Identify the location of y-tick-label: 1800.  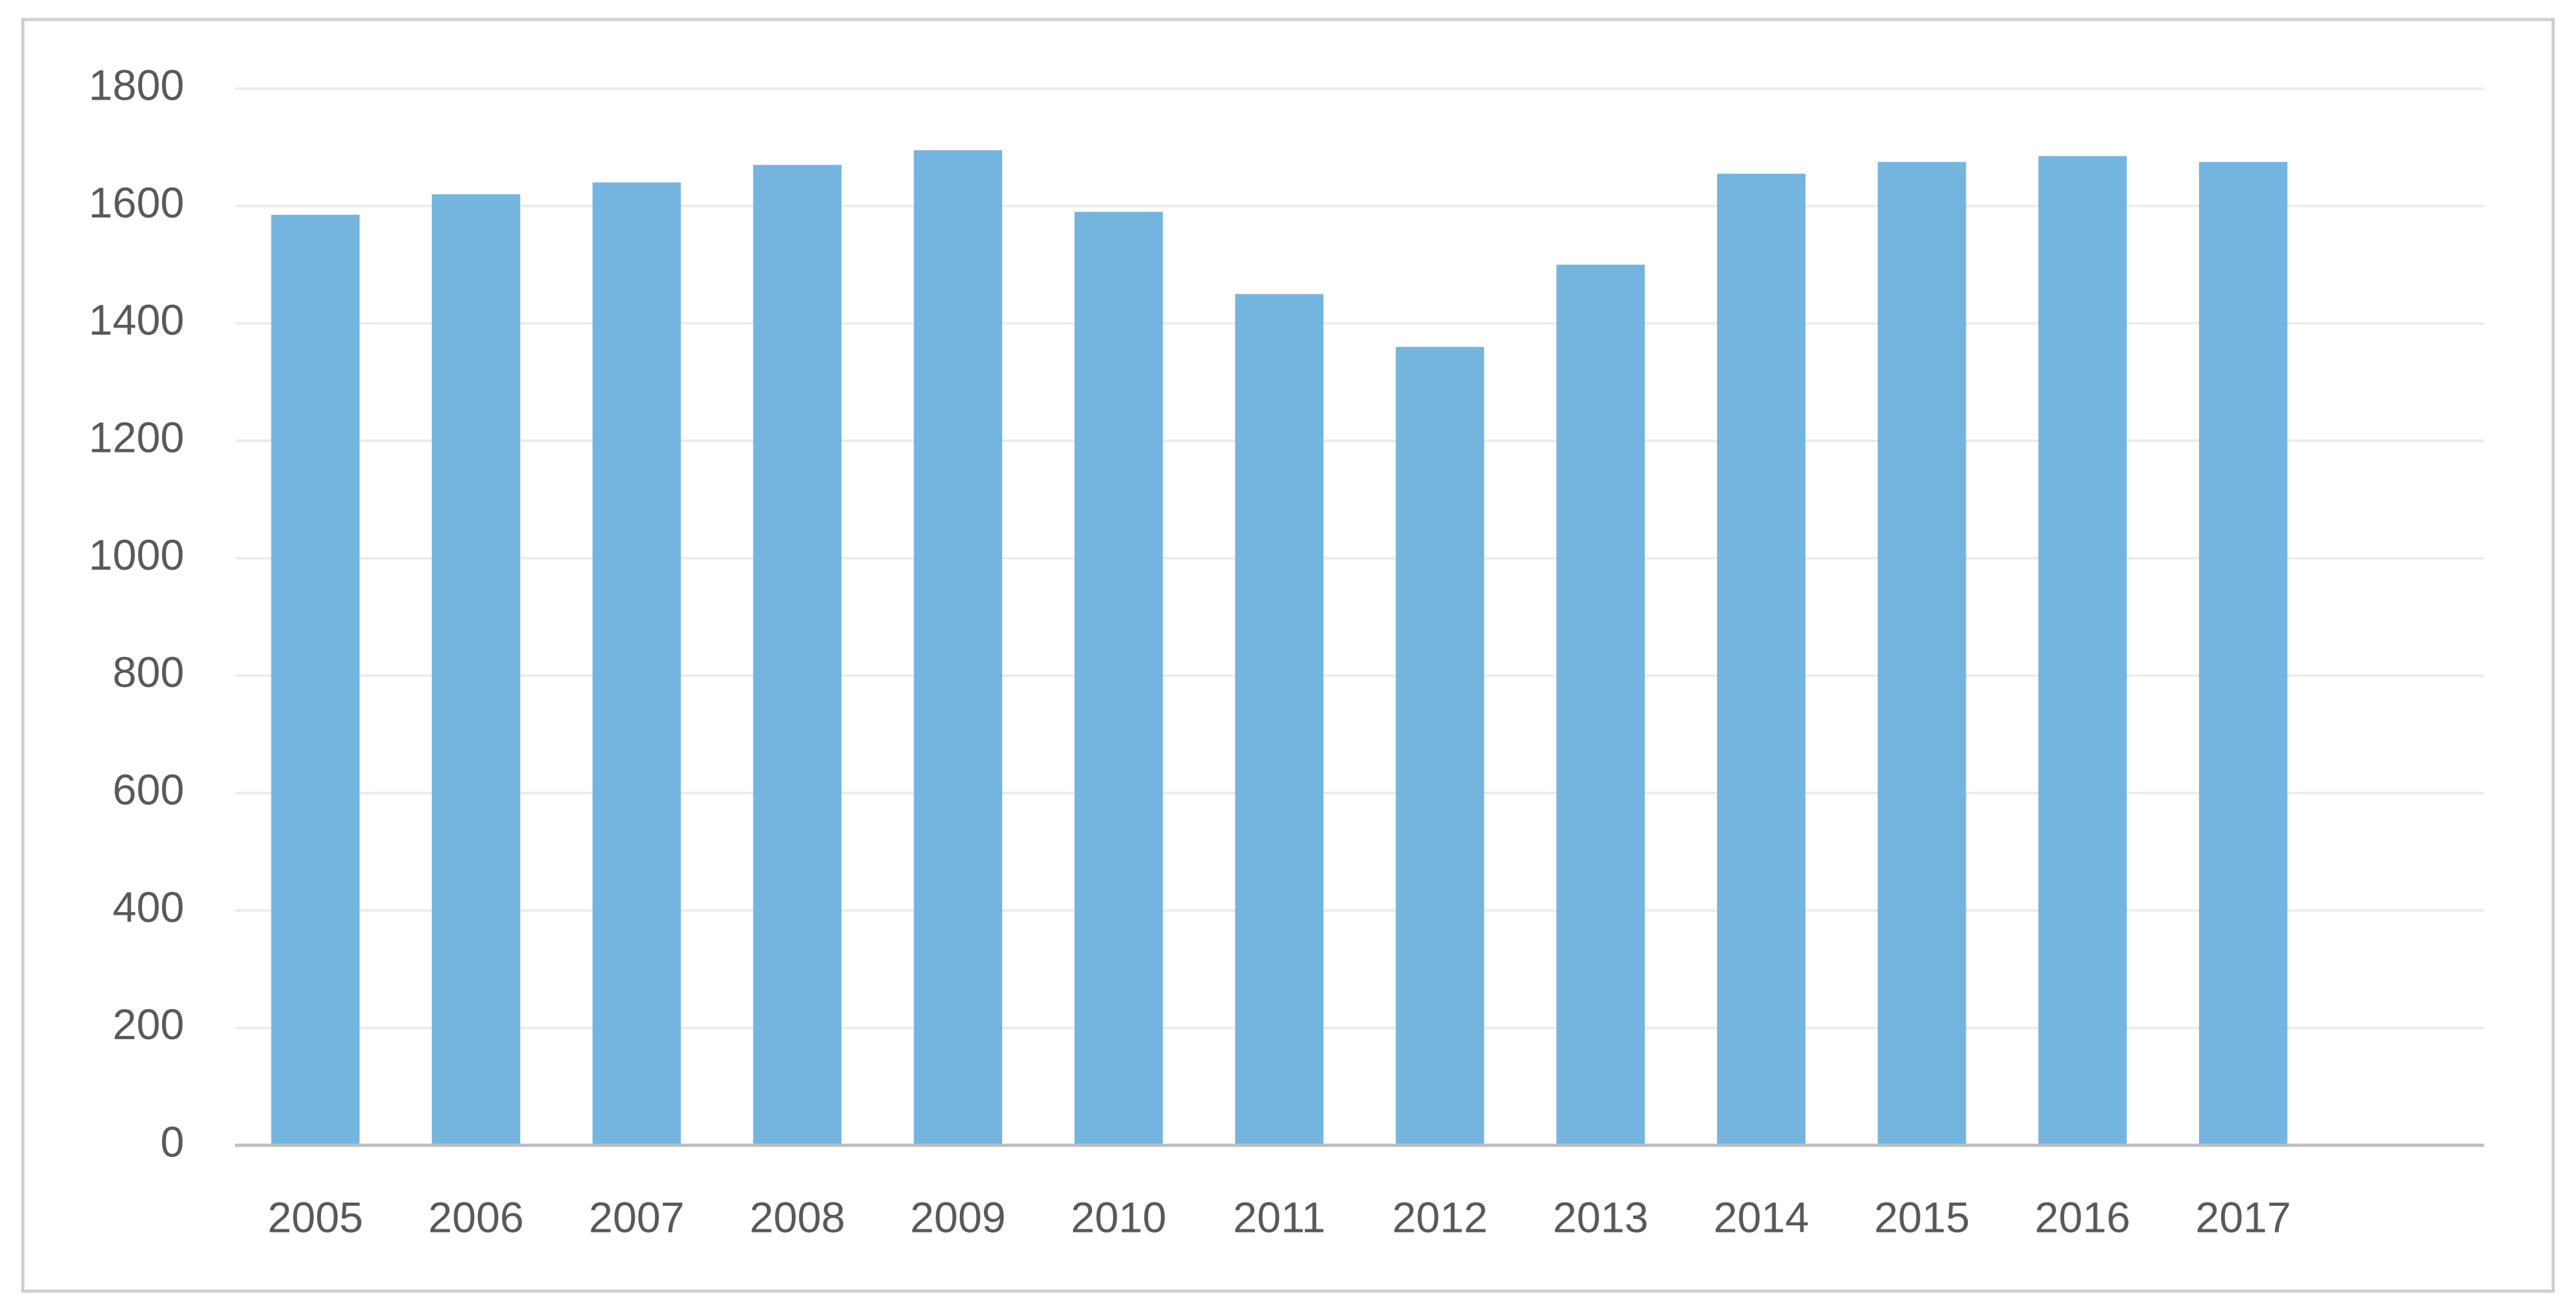
(136, 85).